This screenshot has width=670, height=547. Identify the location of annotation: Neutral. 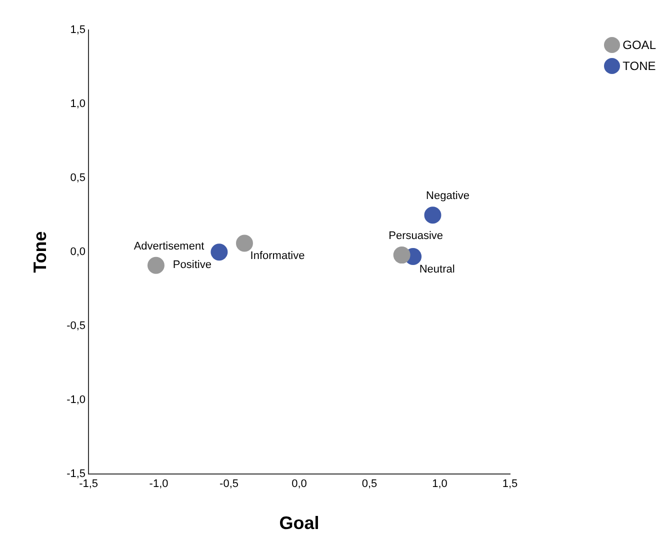
(437, 270).